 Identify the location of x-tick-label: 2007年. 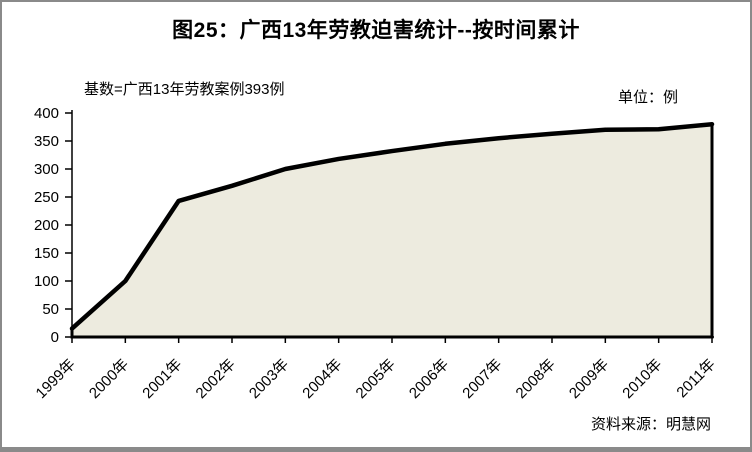
(482, 379).